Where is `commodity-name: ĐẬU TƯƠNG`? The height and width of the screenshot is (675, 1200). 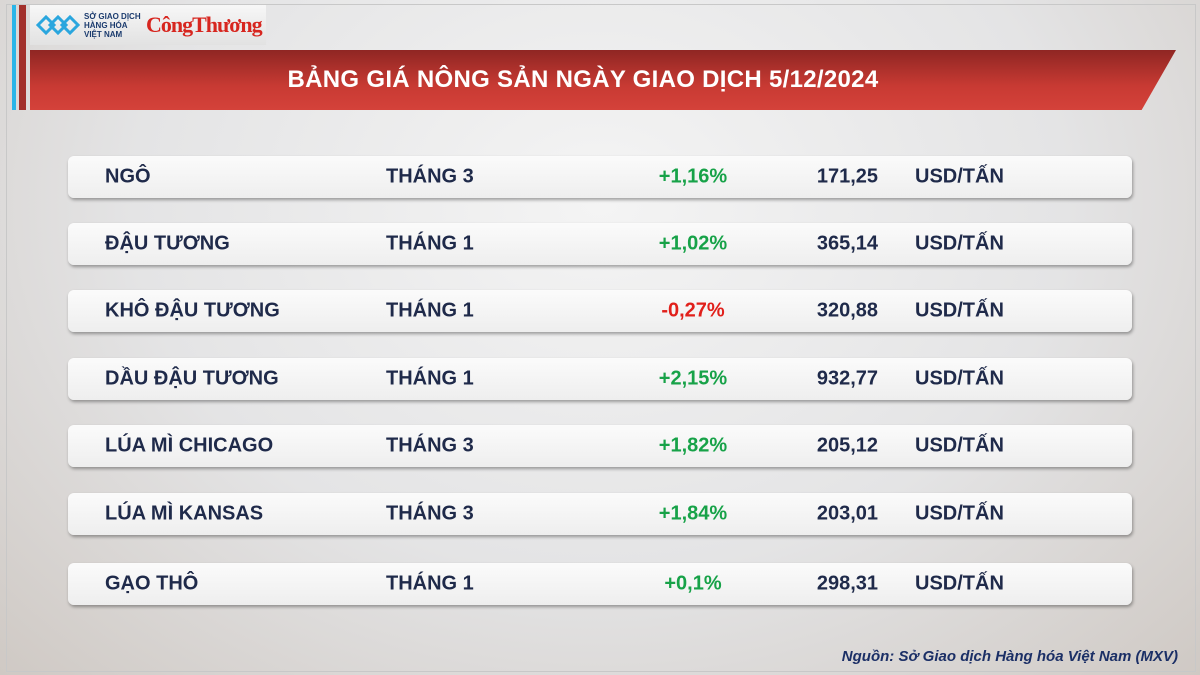 commodity-name: ĐẬU TƯƠNG is located at coordinates (167, 243).